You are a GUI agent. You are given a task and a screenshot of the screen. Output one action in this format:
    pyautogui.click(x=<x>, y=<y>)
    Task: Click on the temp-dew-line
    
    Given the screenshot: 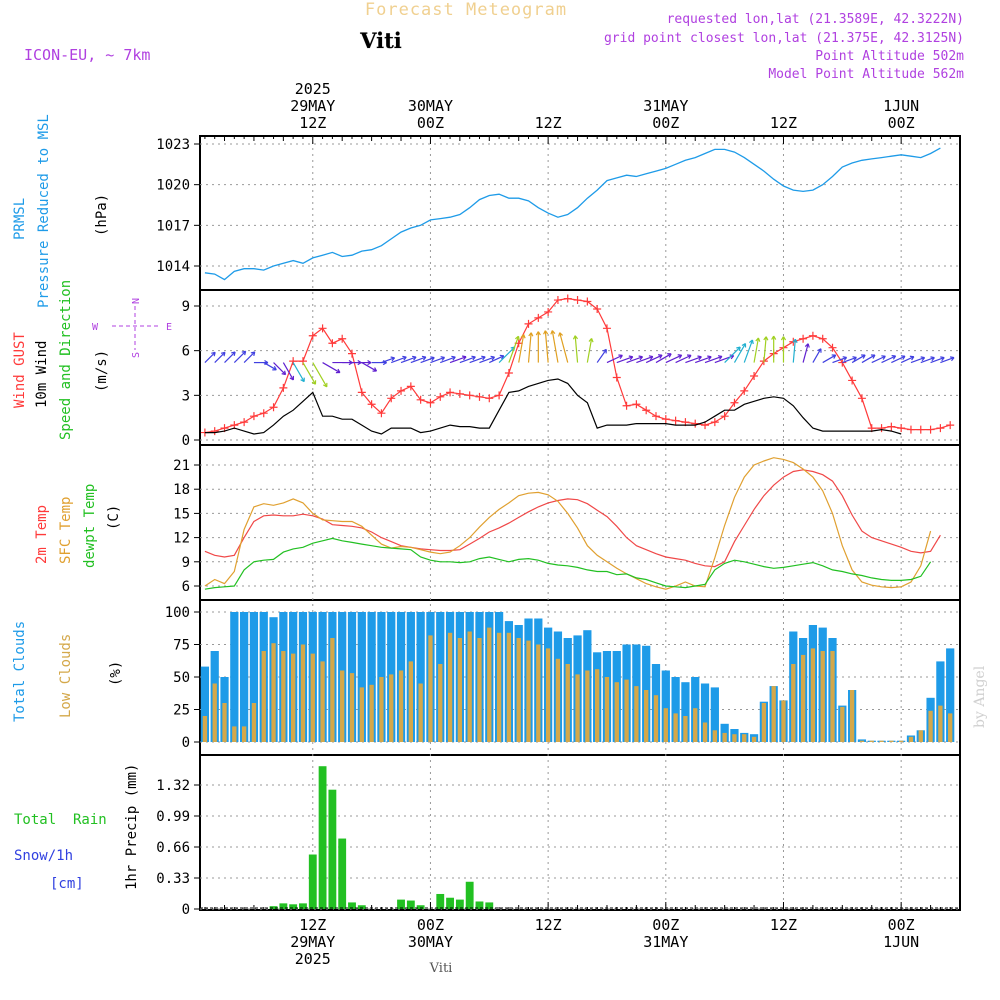 What is the action you would take?
    pyautogui.click(x=568, y=563)
    